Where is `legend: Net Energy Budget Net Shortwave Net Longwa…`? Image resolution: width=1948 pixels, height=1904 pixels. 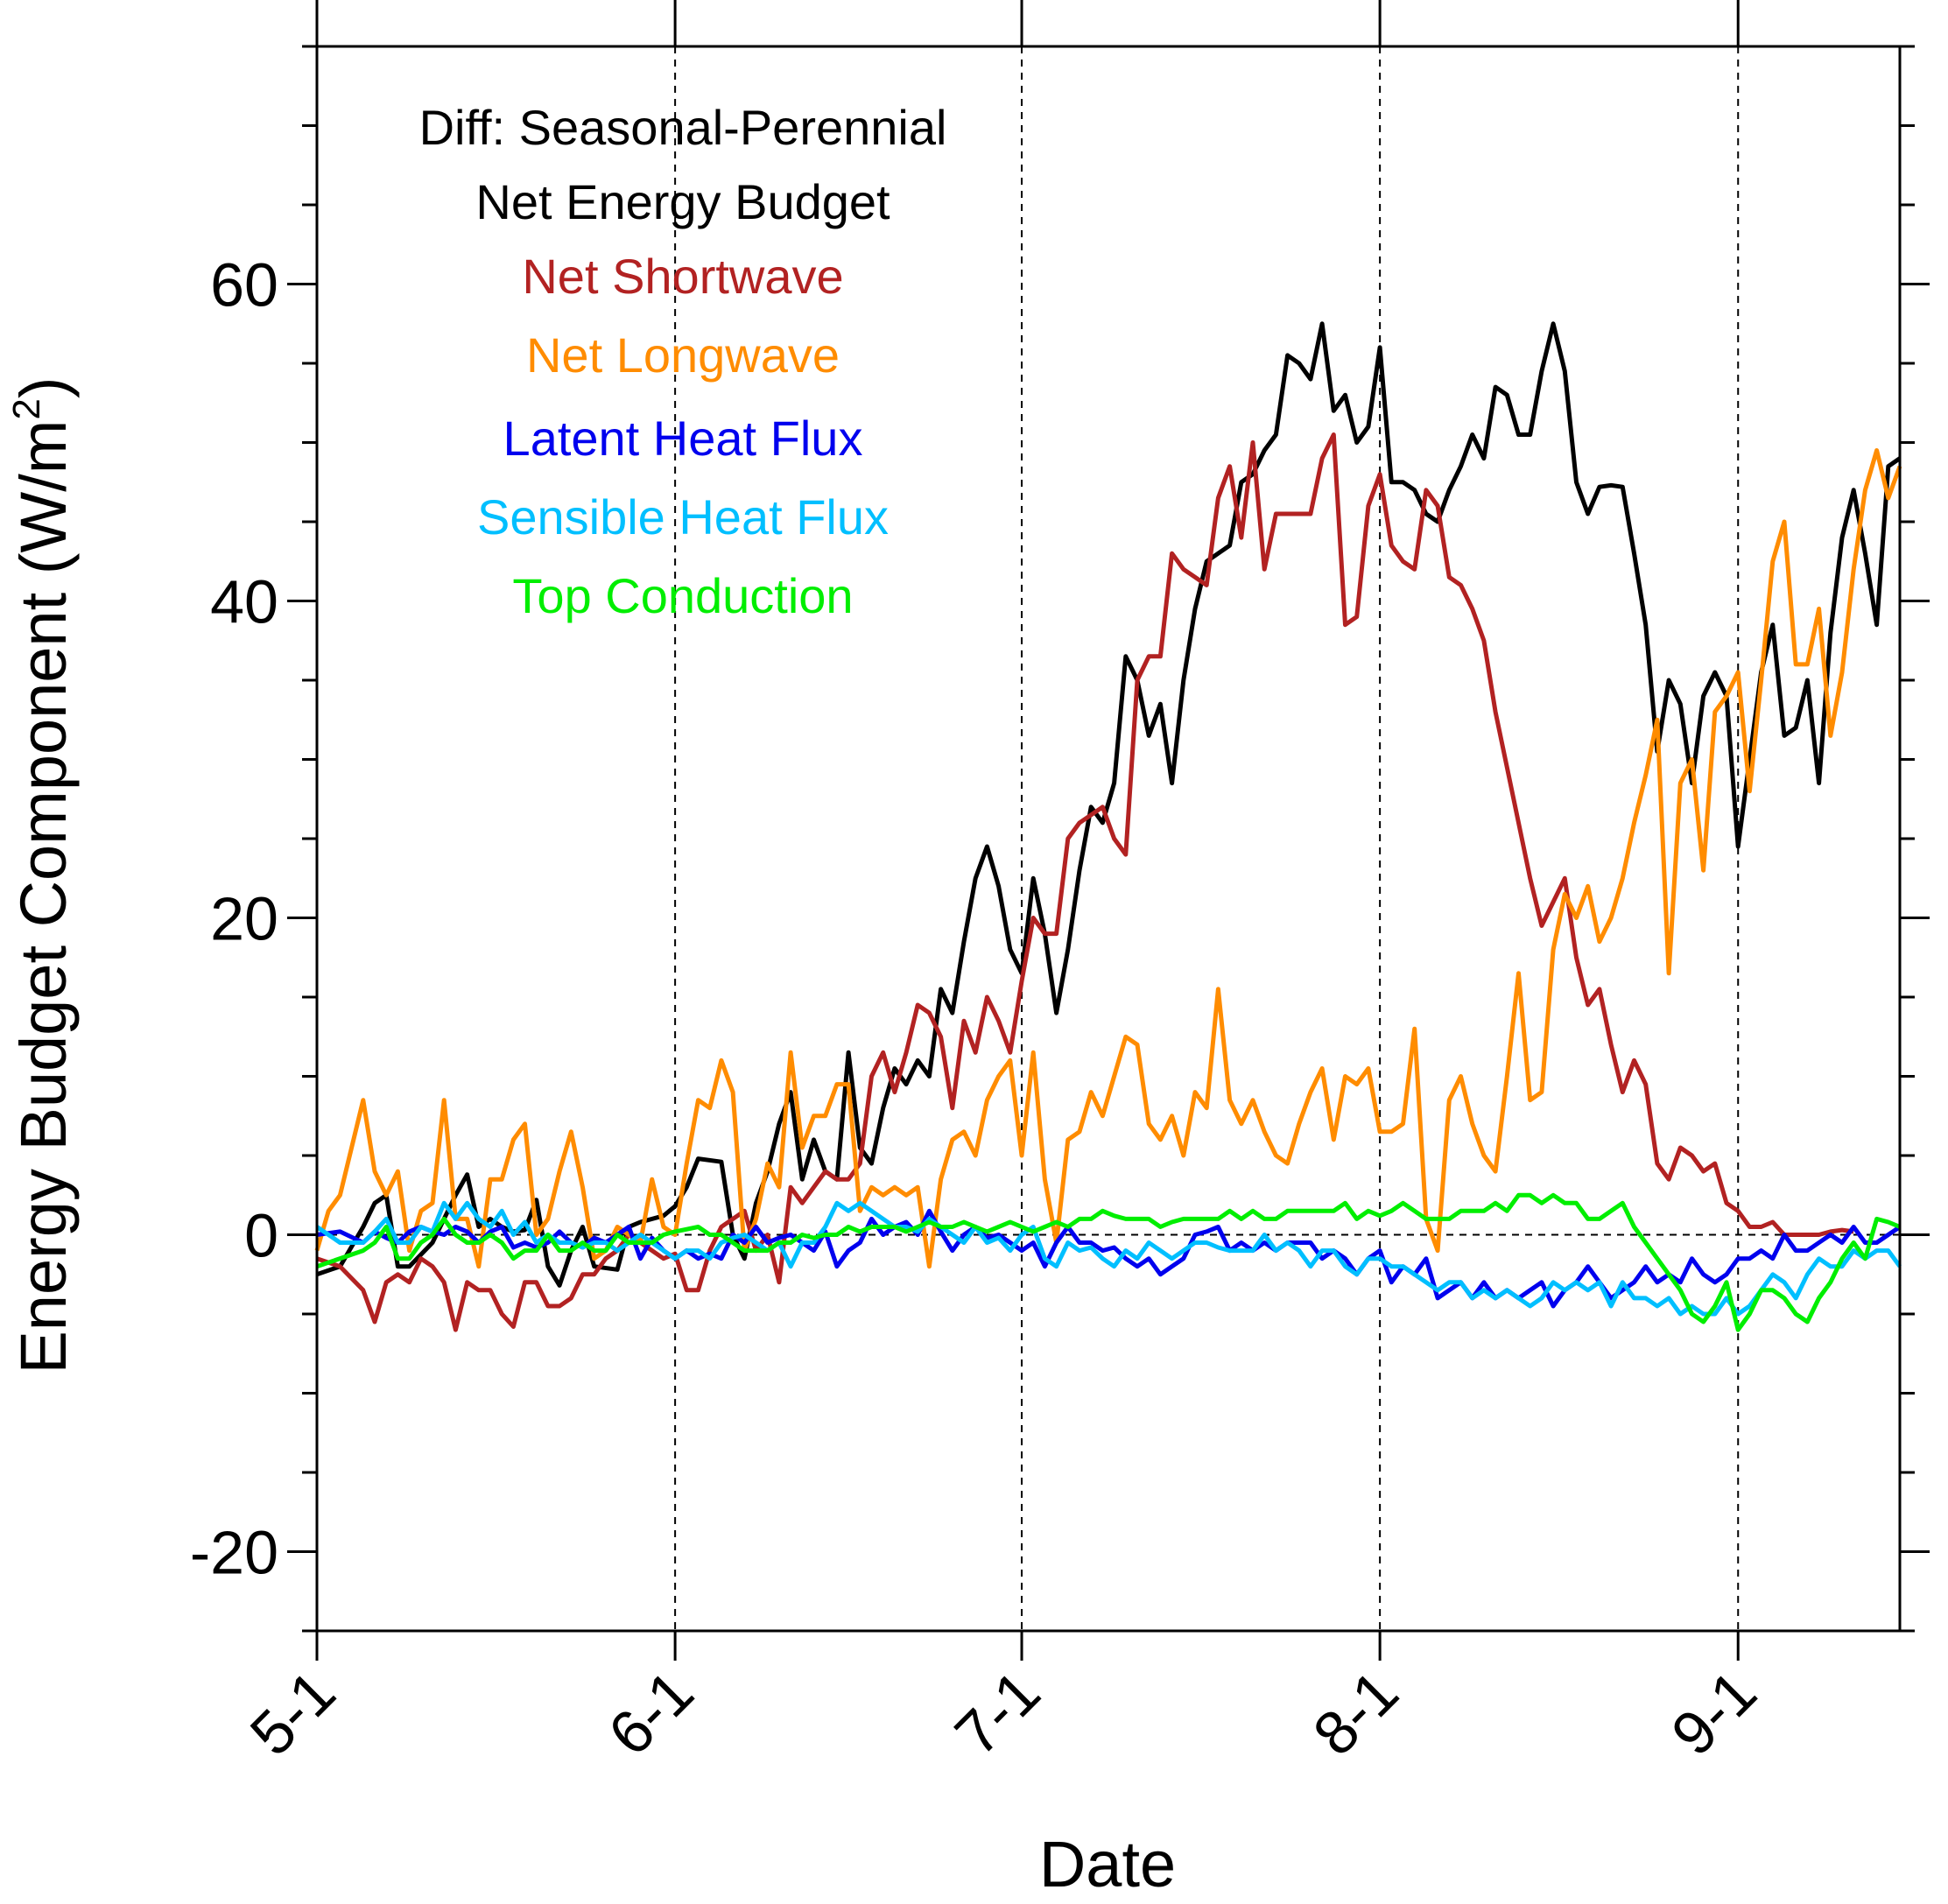
legend: Net Energy Budget Net Shortwave Net Longwa… is located at coordinates (683, 398).